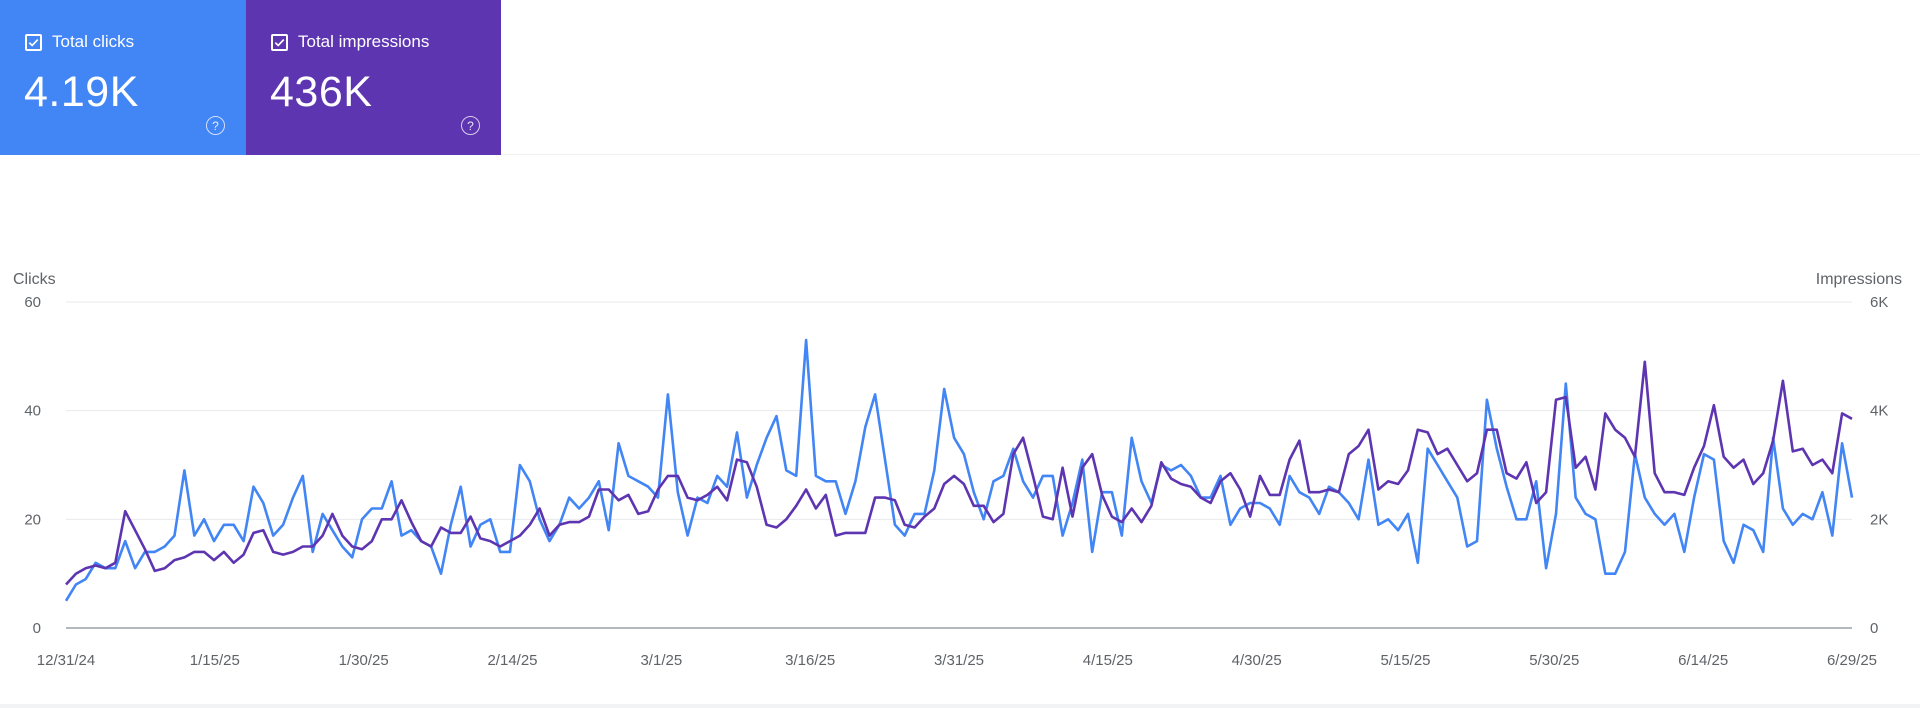  I want to click on x-tick-label: 6/29/25, so click(1852, 660).